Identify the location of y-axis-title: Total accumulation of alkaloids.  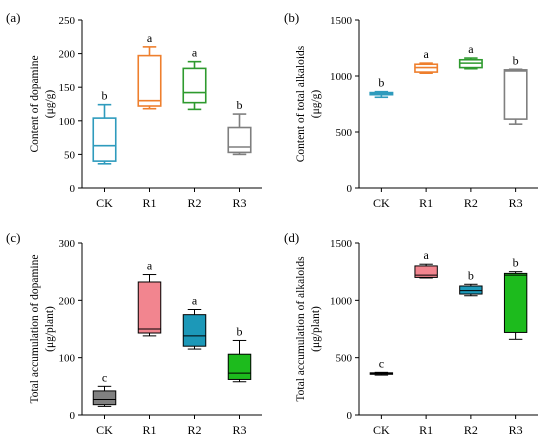
(301, 329).